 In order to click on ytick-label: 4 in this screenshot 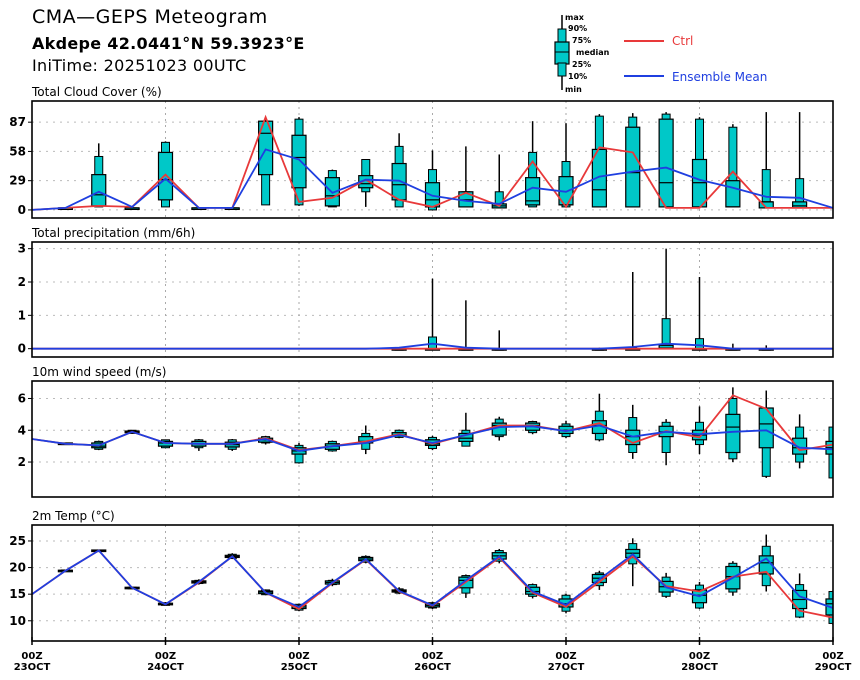, I will do `click(22, 430)`.